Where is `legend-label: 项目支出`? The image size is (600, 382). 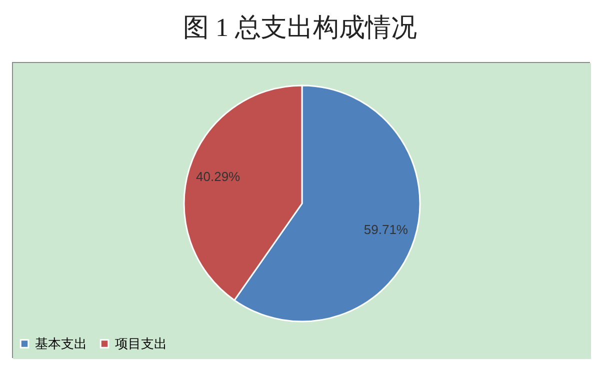 legend-label: 项目支出 is located at coordinates (141, 343).